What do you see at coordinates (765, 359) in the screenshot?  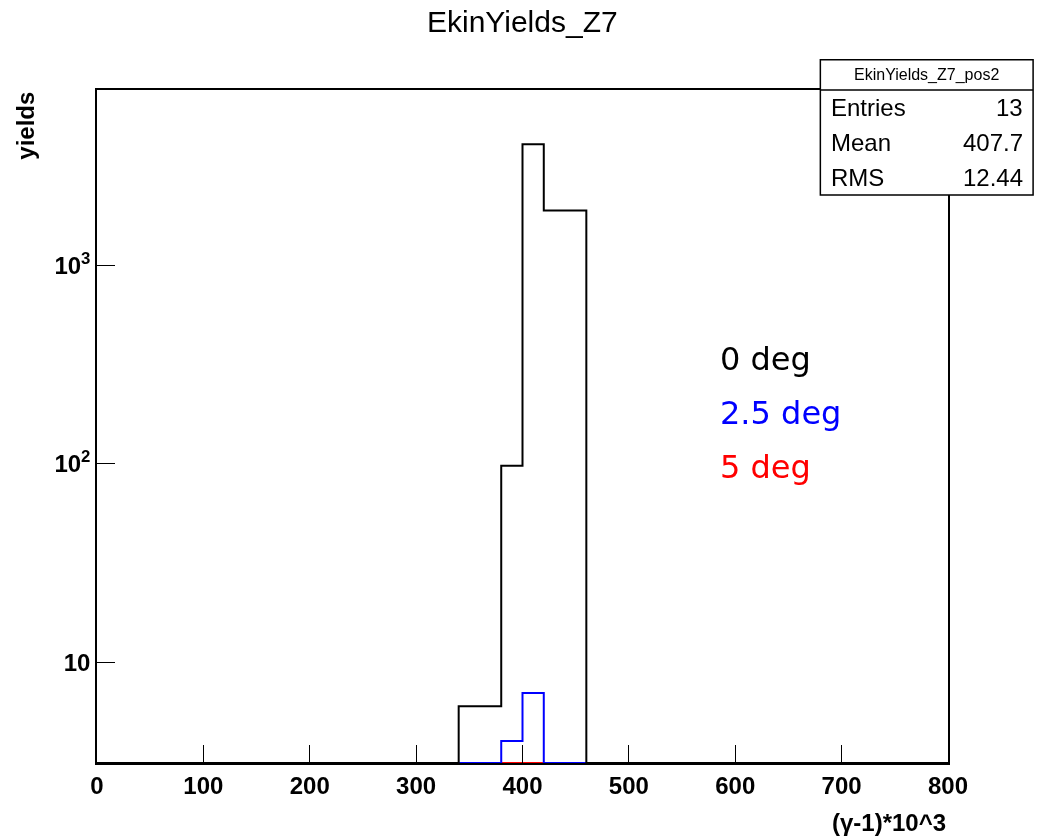 I see `text: 0 deg` at bounding box center [765, 359].